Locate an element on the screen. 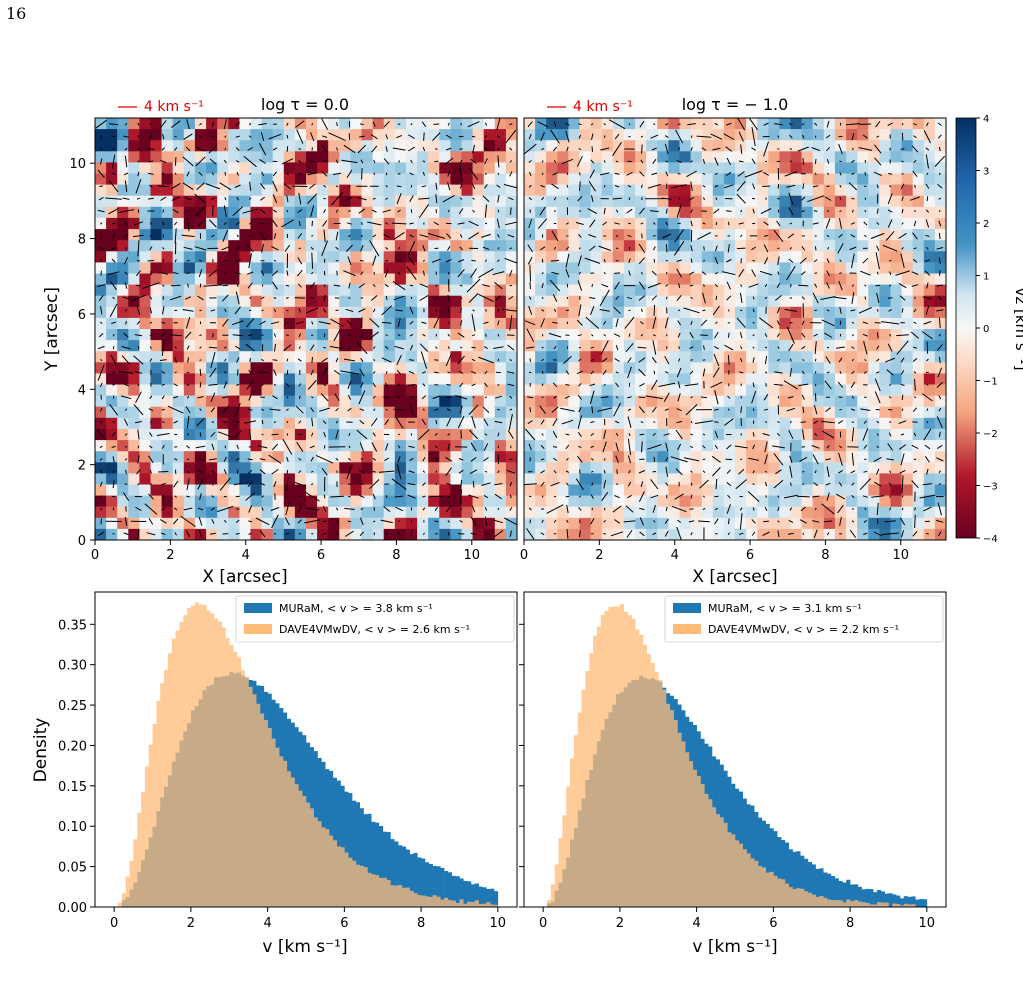 The height and width of the screenshot is (994, 1023). legend-swatch-muram-left is located at coordinates (258, 608).